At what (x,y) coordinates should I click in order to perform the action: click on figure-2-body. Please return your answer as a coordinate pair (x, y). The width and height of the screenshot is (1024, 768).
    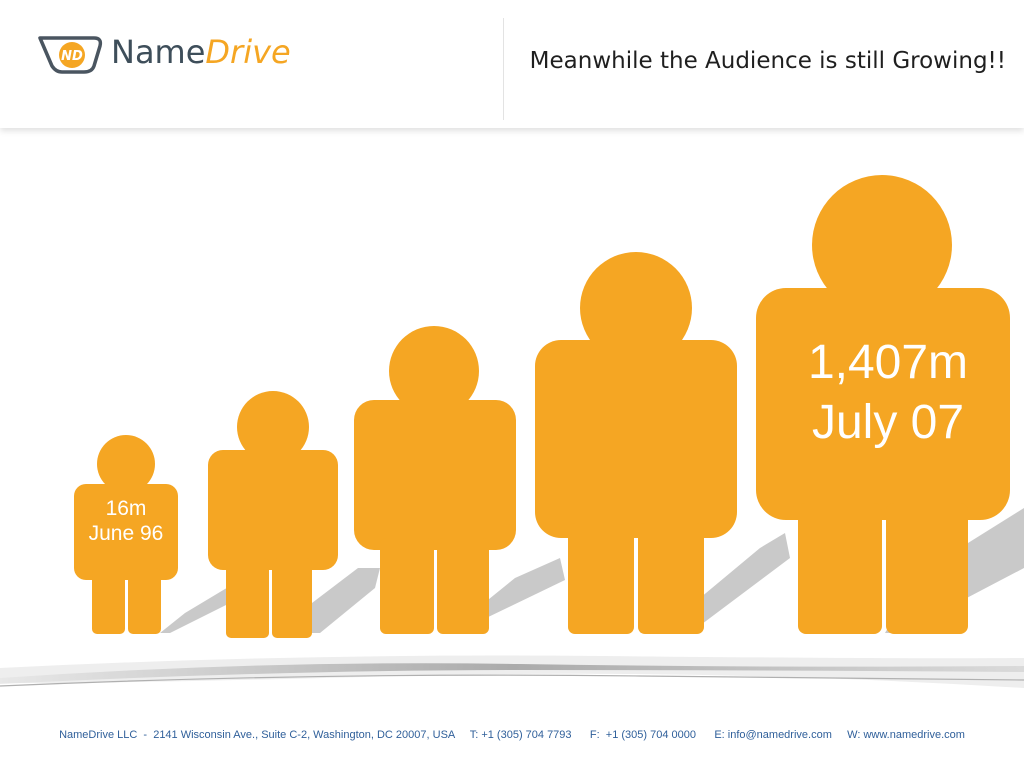
    Looking at the image, I should click on (273, 510).